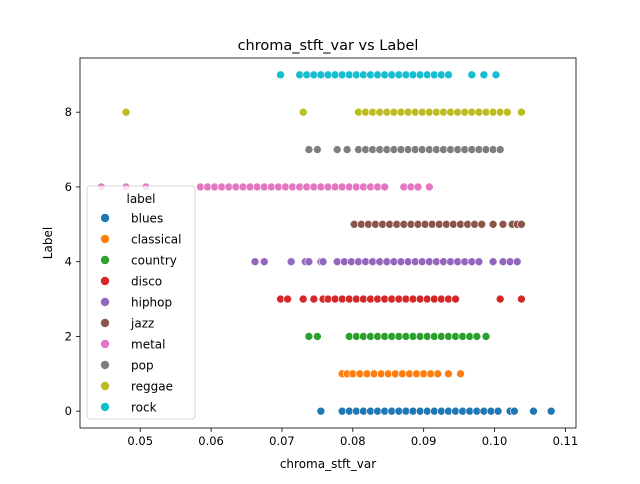 This screenshot has width=640, height=484. I want to click on series-pop, so click(404, 149).